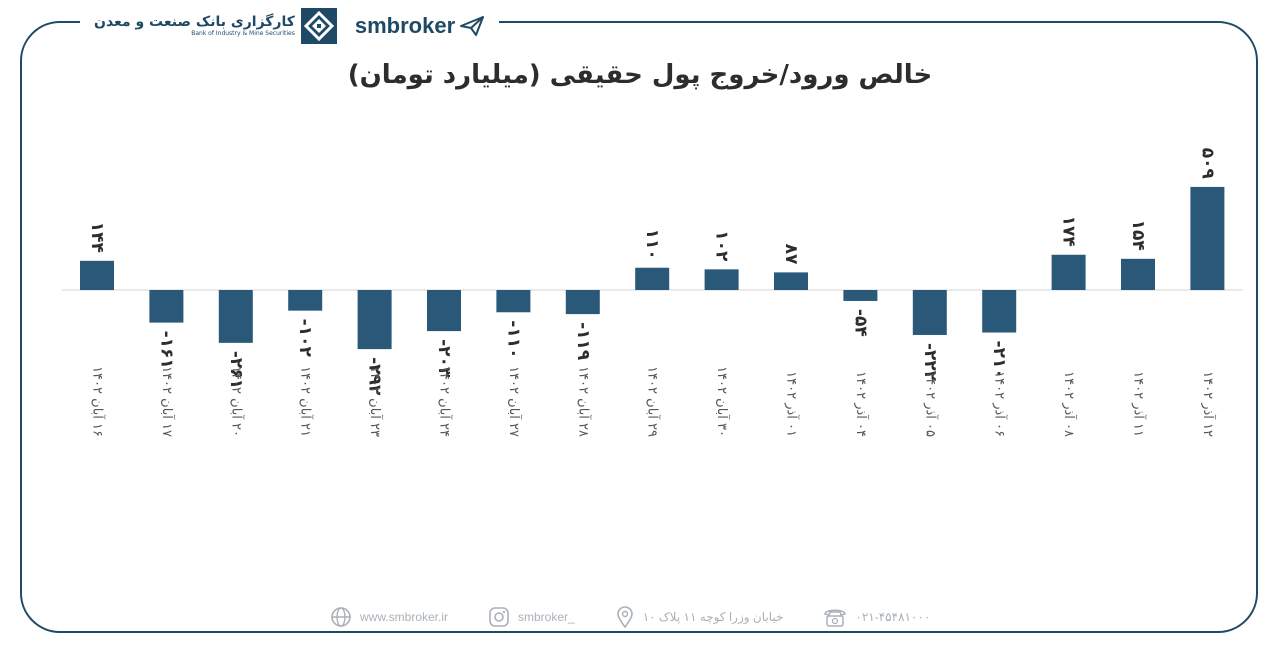 This screenshot has height=663, width=1280. I want to click on instagram-text: smbroker_, so click(546, 617).